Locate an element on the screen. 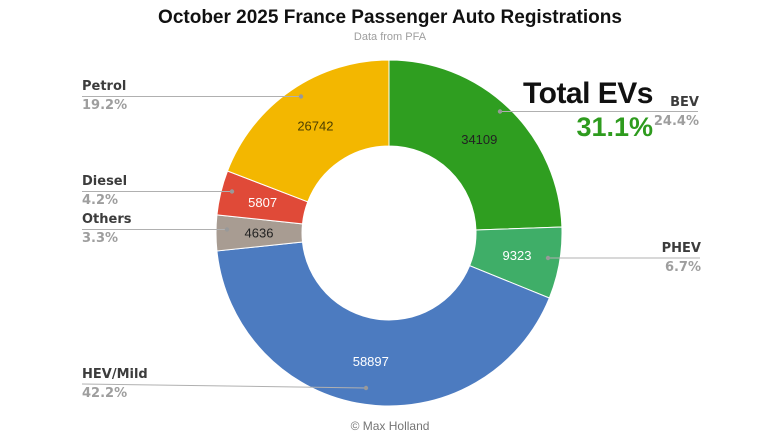  slice-value-label: 5807 is located at coordinates (262, 202).